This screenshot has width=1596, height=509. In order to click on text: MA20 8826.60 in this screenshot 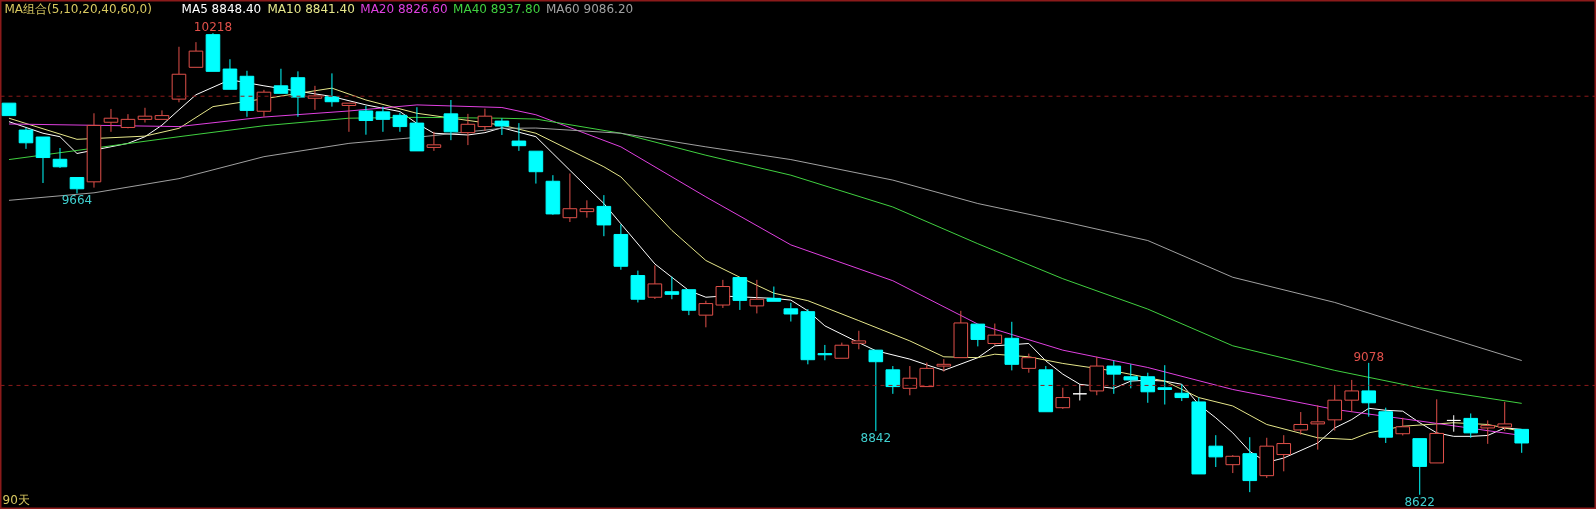, I will do `click(404, 8)`.